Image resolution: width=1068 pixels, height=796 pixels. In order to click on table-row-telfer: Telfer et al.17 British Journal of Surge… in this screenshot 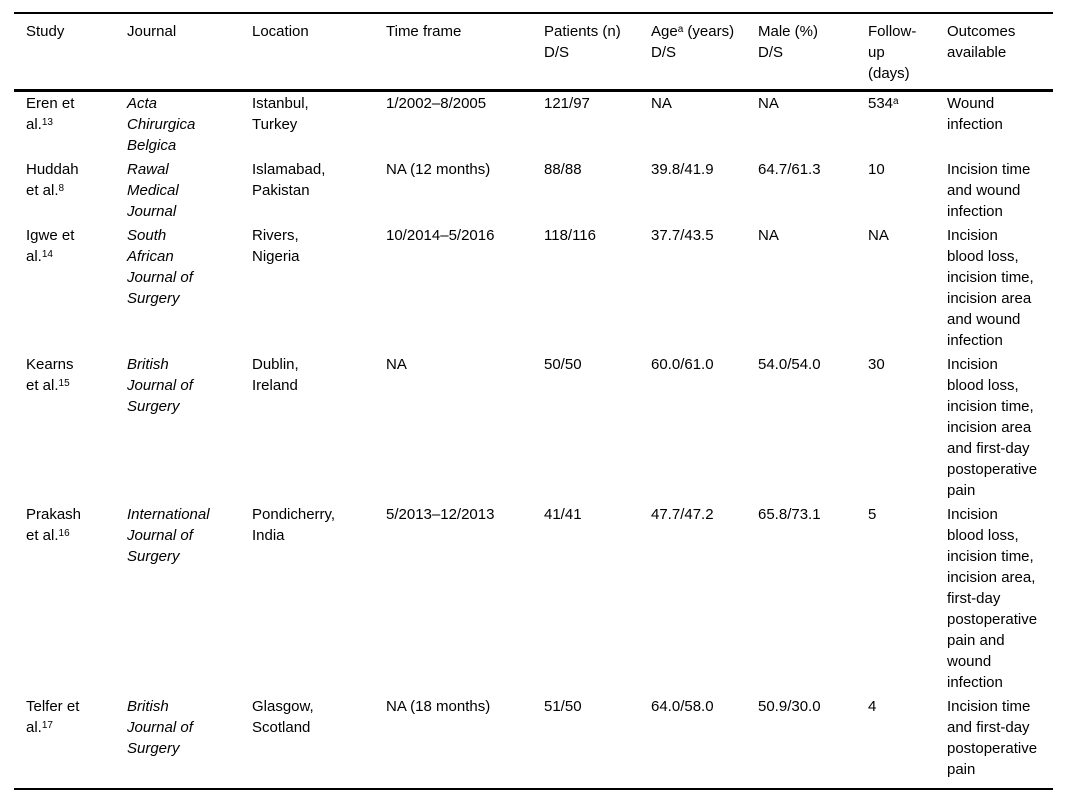, I will do `click(533, 742)`.